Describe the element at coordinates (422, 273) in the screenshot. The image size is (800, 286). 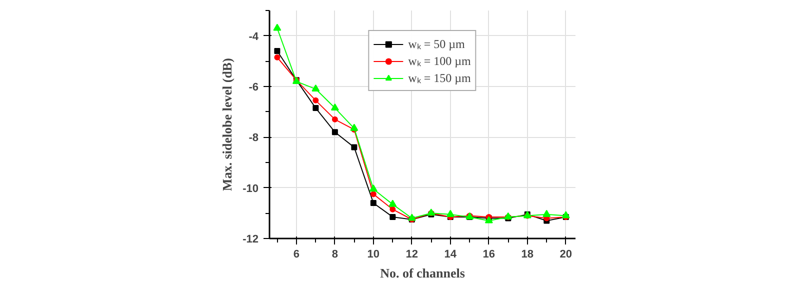
I see `x-axis-title: No. of channels` at that location.